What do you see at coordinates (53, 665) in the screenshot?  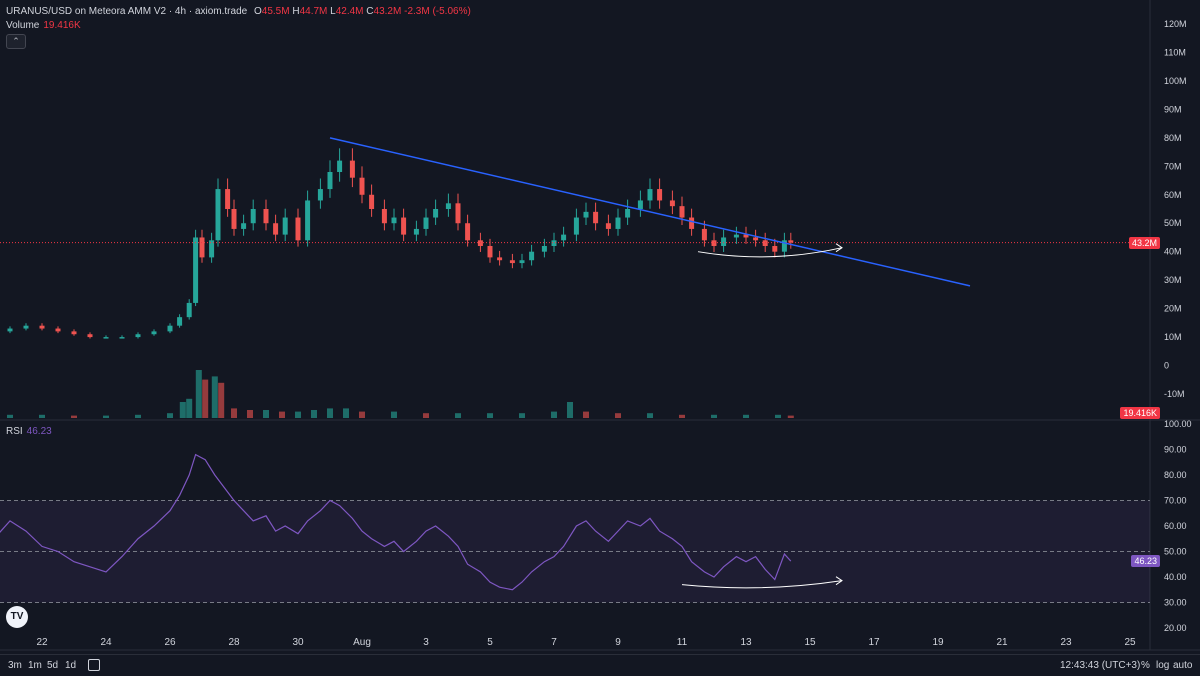 I see `timeframe-5d-button: 5d` at bounding box center [53, 665].